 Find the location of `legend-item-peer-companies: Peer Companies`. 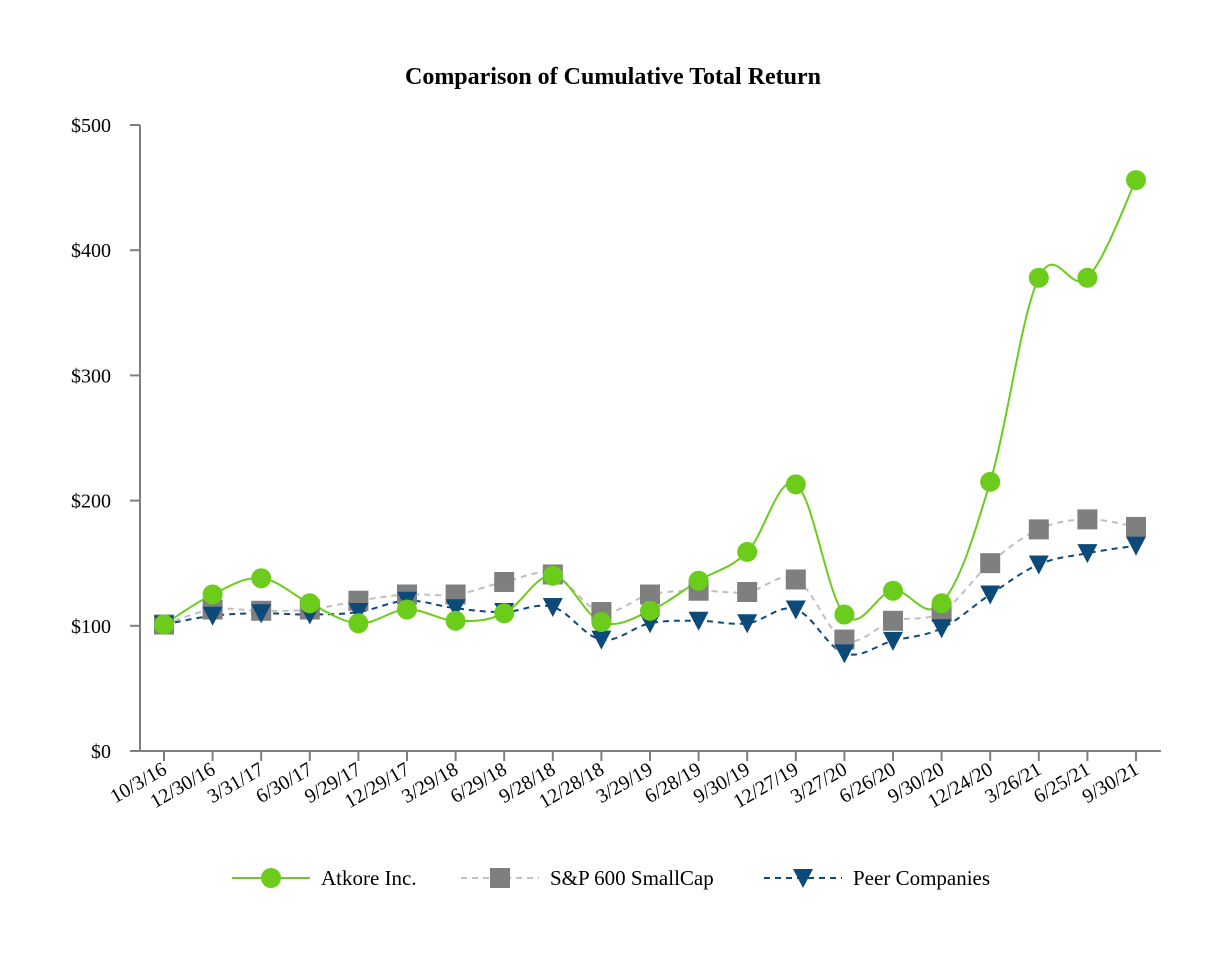

legend-item-peer-companies: Peer Companies is located at coordinates (877, 878).